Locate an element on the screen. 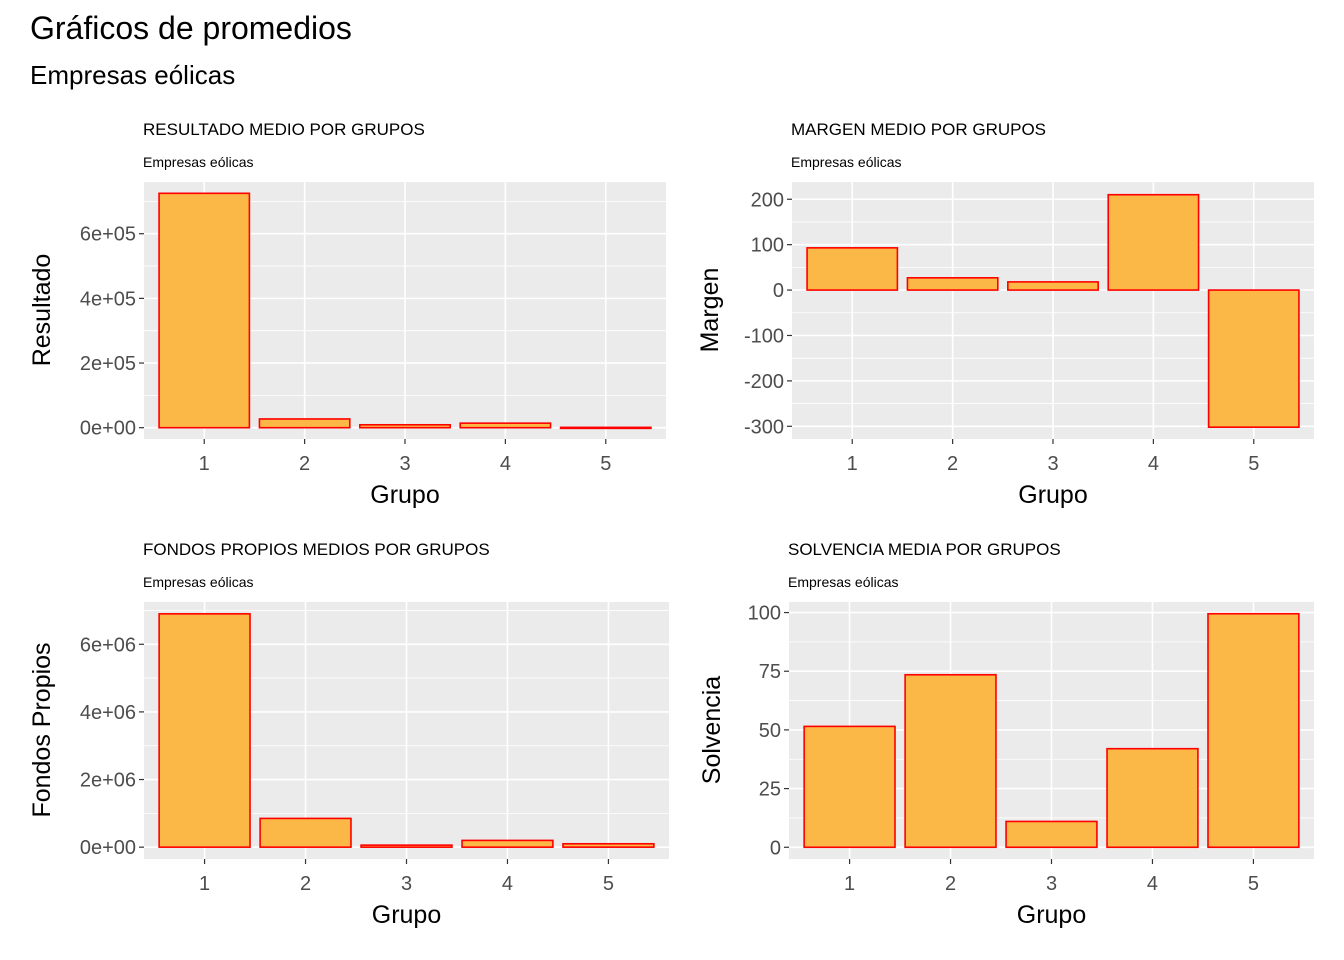  figure-title: Gráficos de promedios is located at coordinates (191, 28).